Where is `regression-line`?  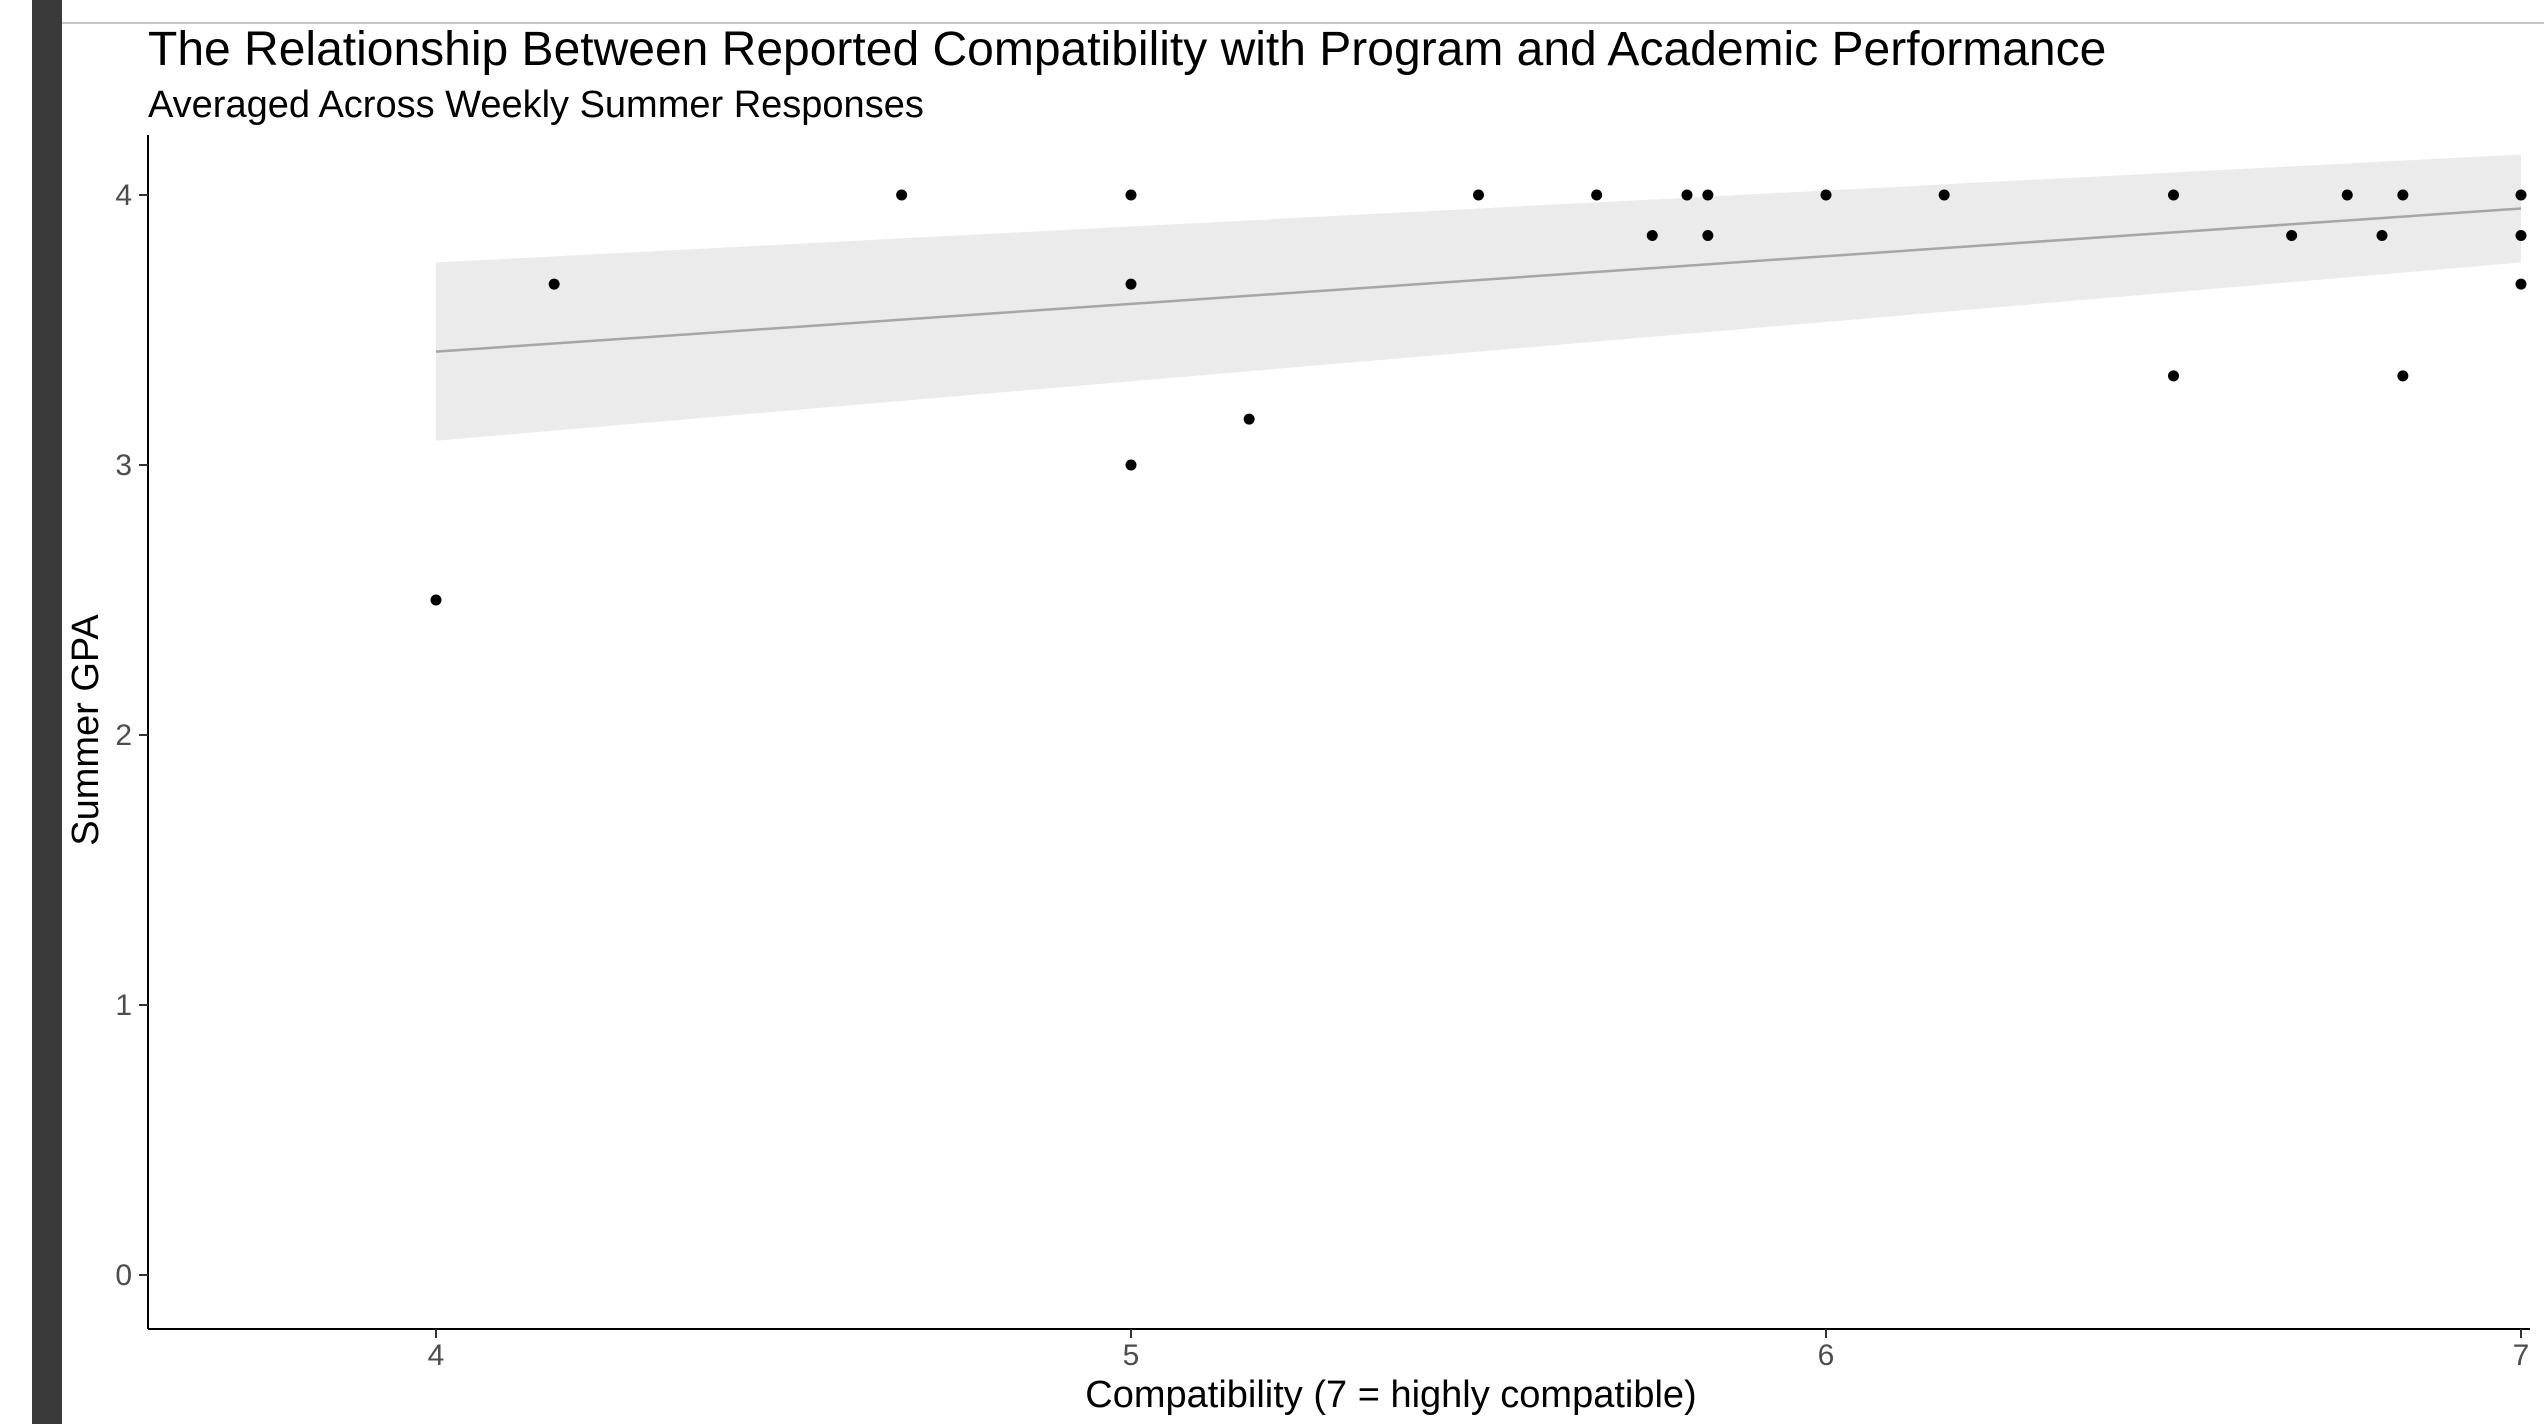
regression-line is located at coordinates (1478, 280).